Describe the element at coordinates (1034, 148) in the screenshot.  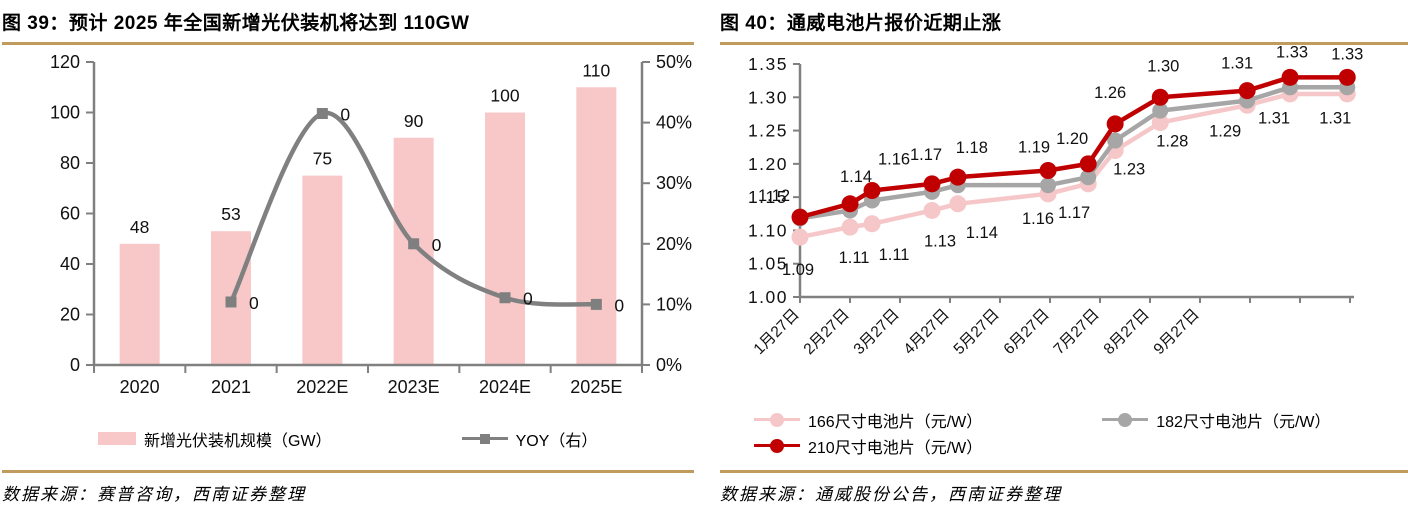
I see `data-point-label: 1.19` at that location.